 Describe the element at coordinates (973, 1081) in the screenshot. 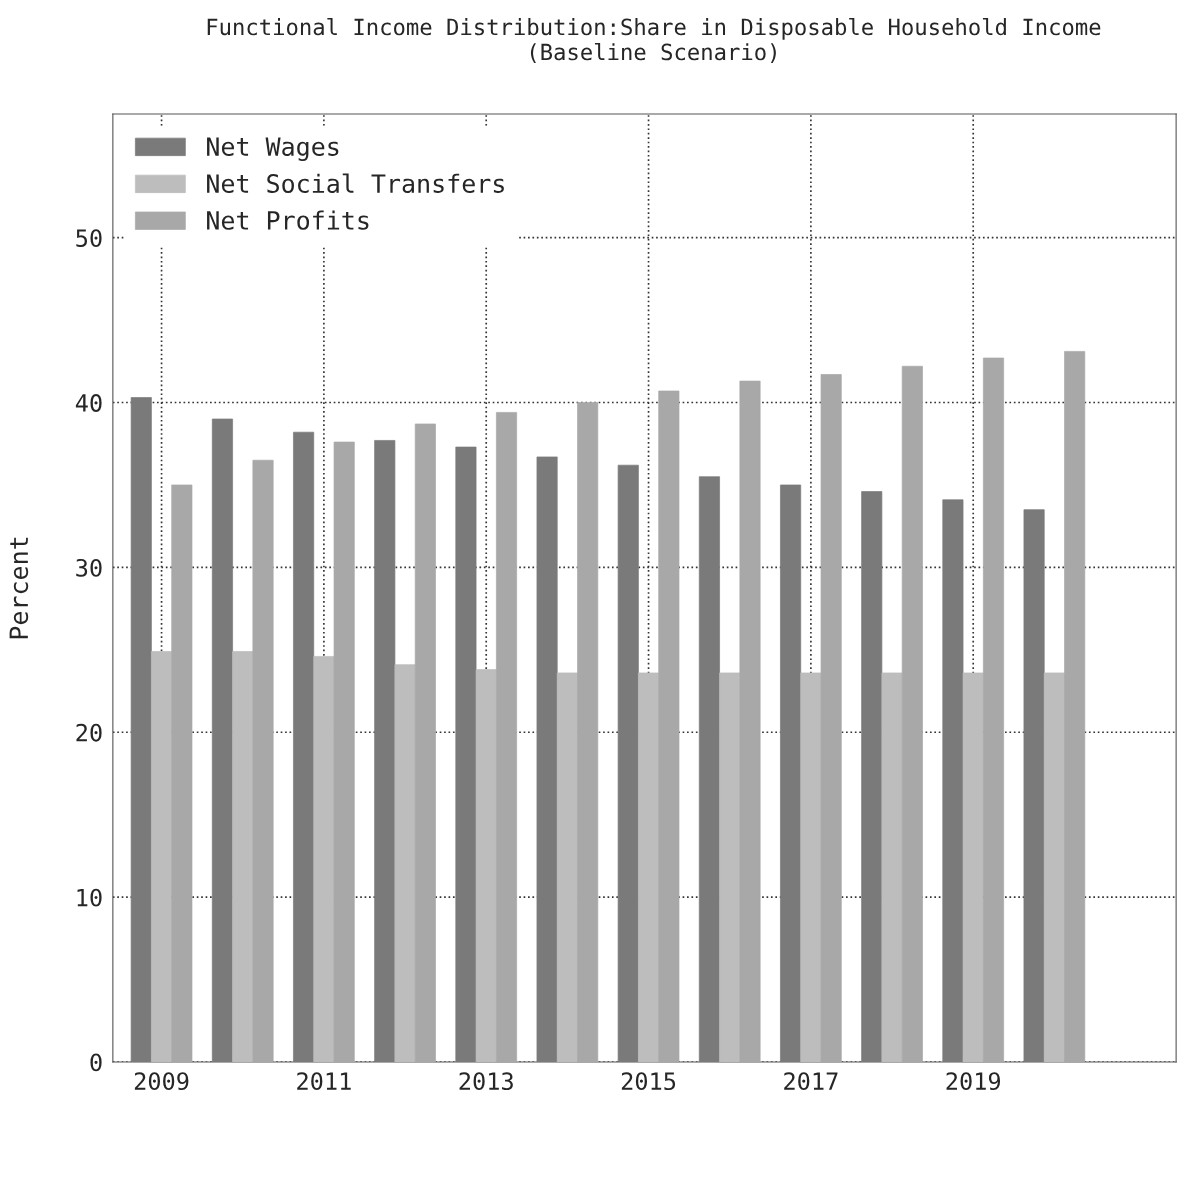

I see `x-tick-label: 2019` at that location.